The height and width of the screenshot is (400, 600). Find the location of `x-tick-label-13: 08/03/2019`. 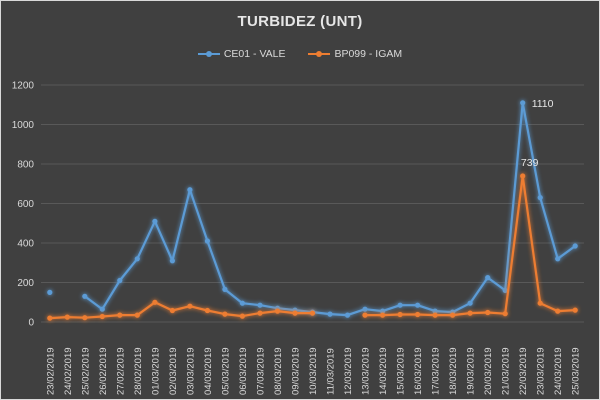

x-tick-label-13: 08/03/2019 is located at coordinates (278, 371).